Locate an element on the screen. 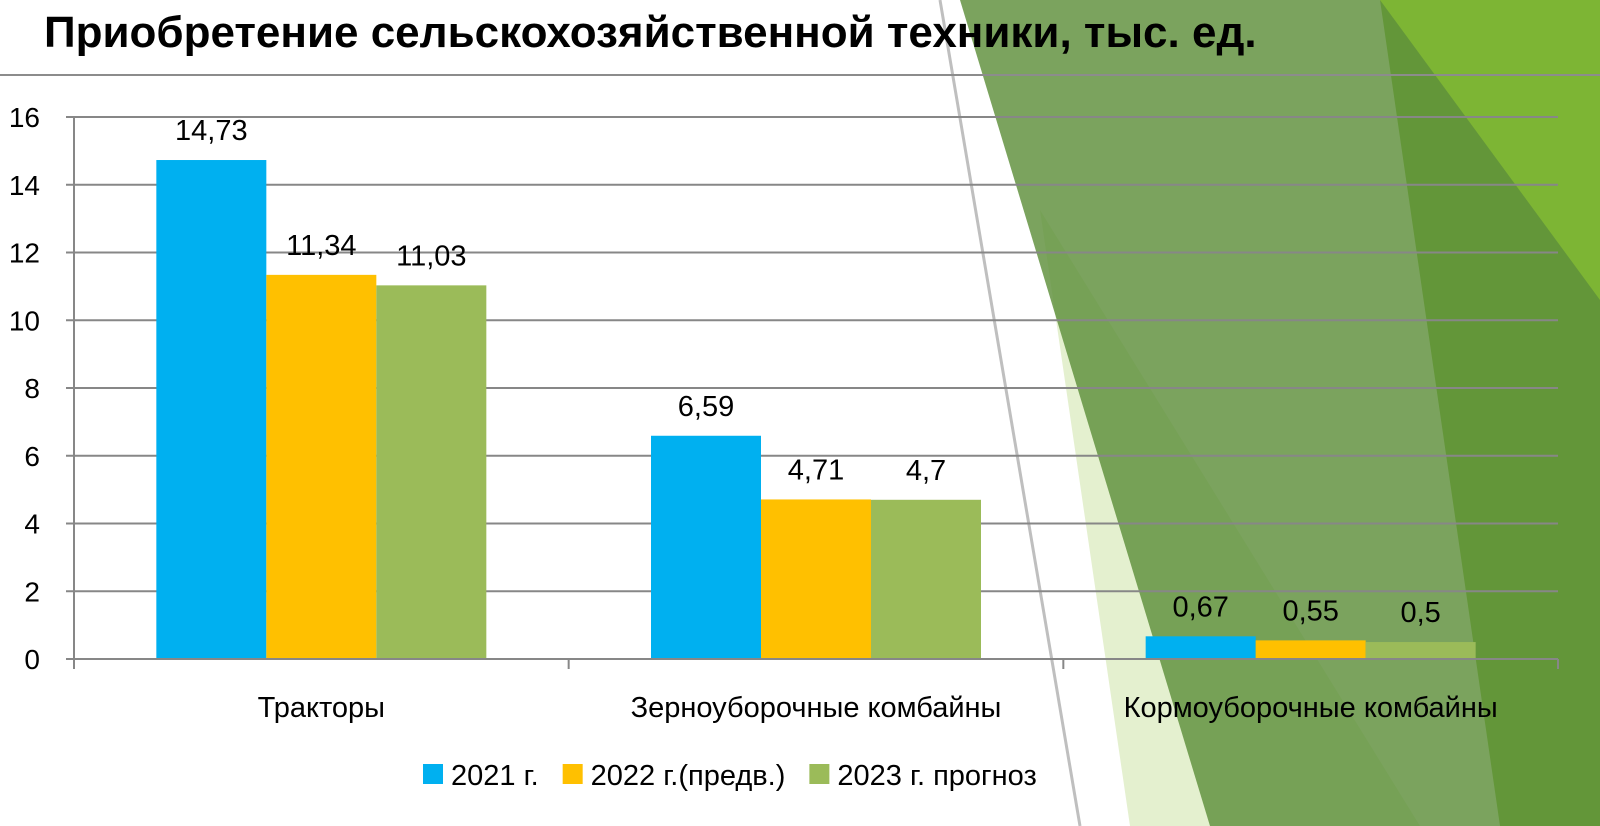 The image size is (1600, 826). data-label: 0,67 is located at coordinates (1200, 607).